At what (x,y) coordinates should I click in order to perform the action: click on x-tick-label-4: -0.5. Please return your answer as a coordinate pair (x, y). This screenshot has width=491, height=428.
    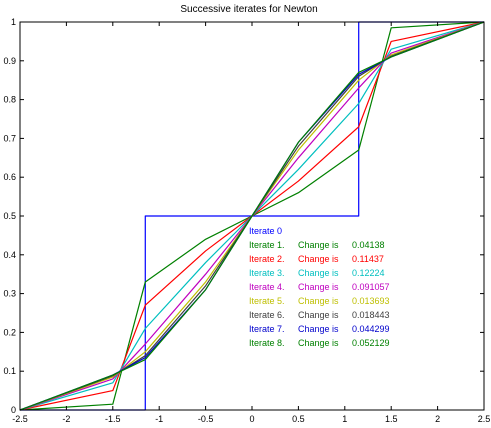
    Looking at the image, I should click on (206, 419).